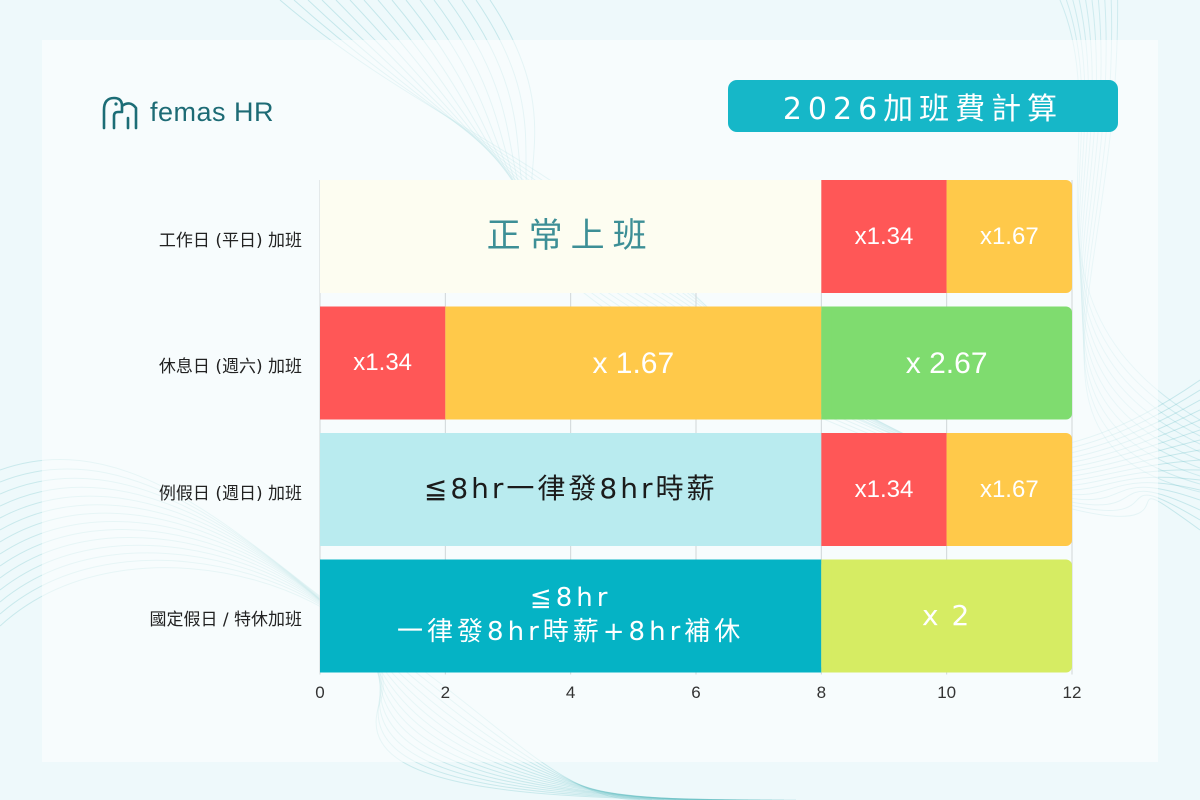 This screenshot has height=800, width=1200. I want to click on row-label: 國定假日 / 特休加班, so click(225, 620).